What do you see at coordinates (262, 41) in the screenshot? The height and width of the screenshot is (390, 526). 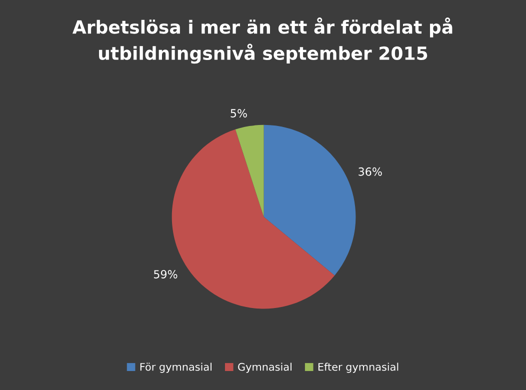 I see `chart-title: Arbetslösa i mer än ett år fördelat på utbildningsnivå september 2015` at bounding box center [262, 41].